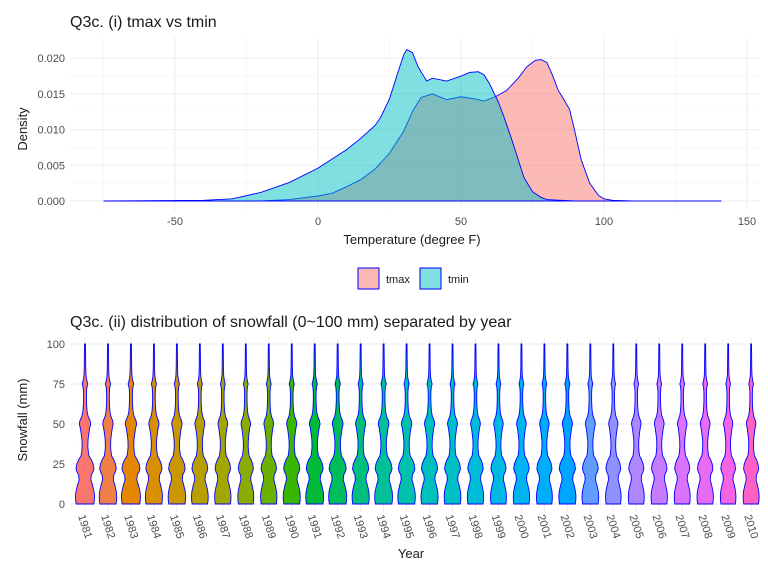 Image resolution: width=768 pixels, height=576 pixels. I want to click on violin-x-tick-label: 1986, so click(199, 526).